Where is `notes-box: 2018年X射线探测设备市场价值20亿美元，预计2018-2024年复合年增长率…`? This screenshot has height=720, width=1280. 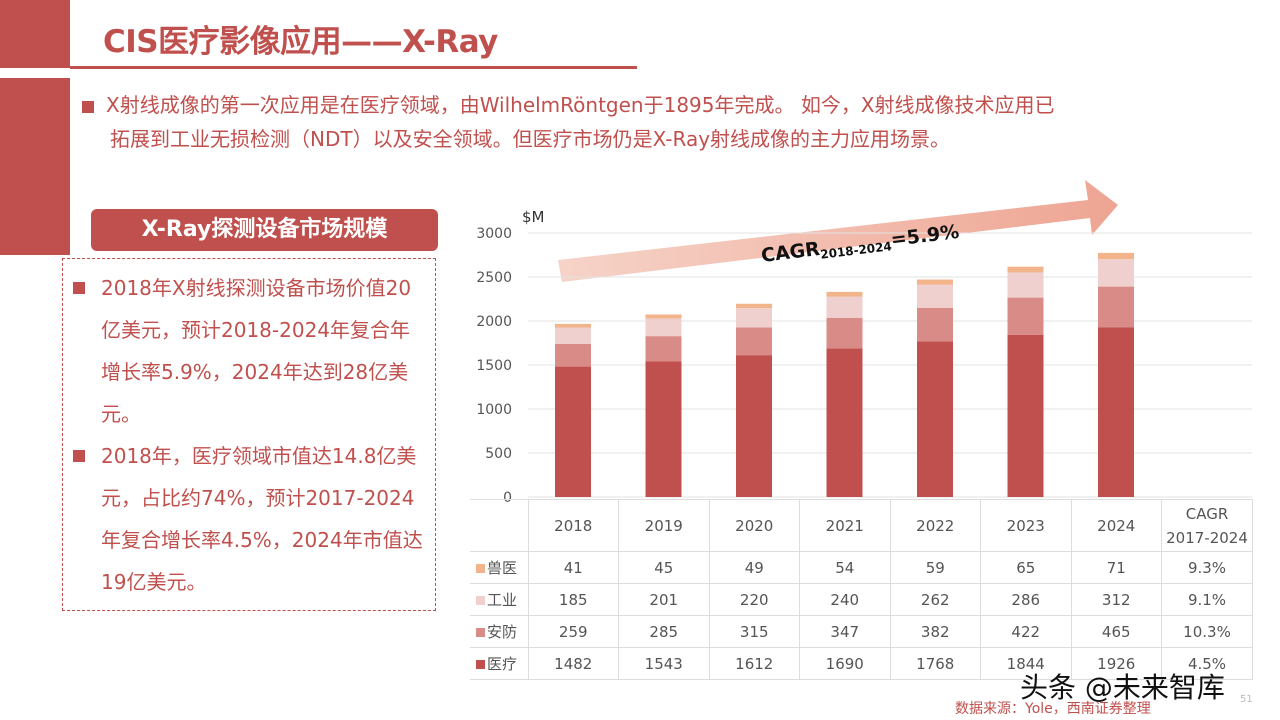 notes-box: 2018年X射线探测设备市场价值20亿美元，预计2018-2024年复合年增长率… is located at coordinates (249, 434).